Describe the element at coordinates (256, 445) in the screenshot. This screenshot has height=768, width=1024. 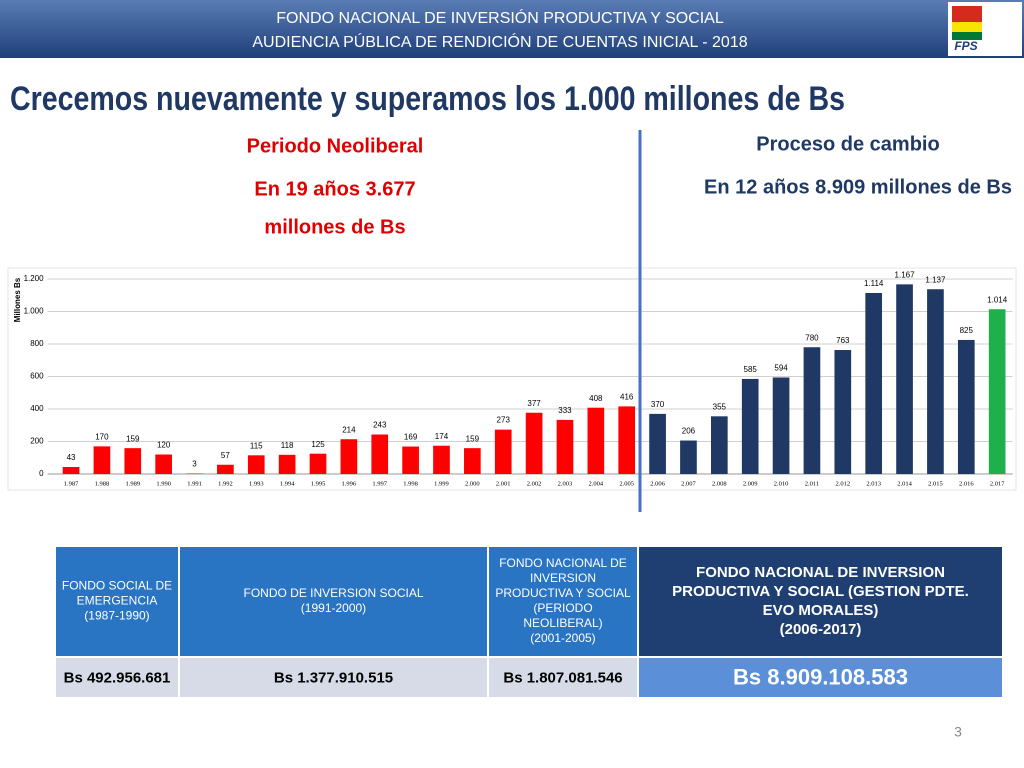
I see `data-label: 115` at that location.